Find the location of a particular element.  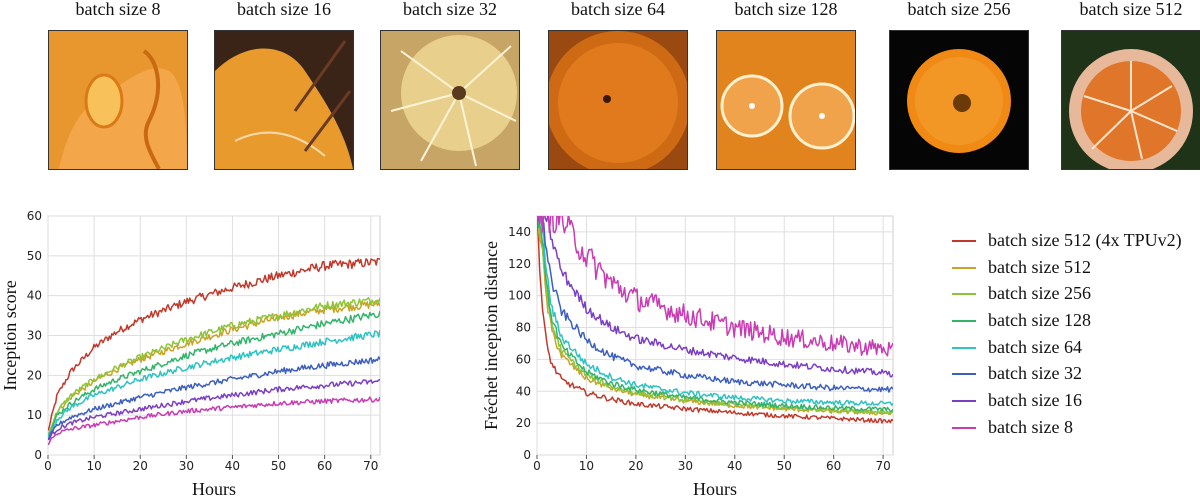

y-tick-label: 10 is located at coordinates (34, 415).